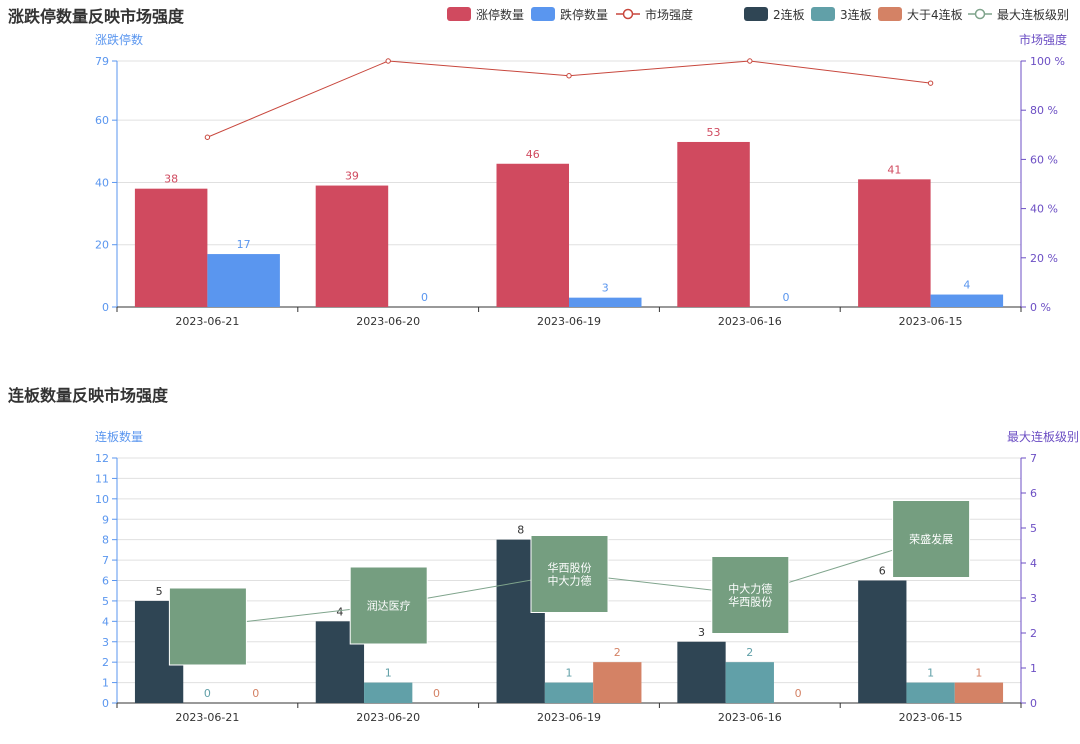  I want to click on y-tick-label-left: 0, so click(105, 307).